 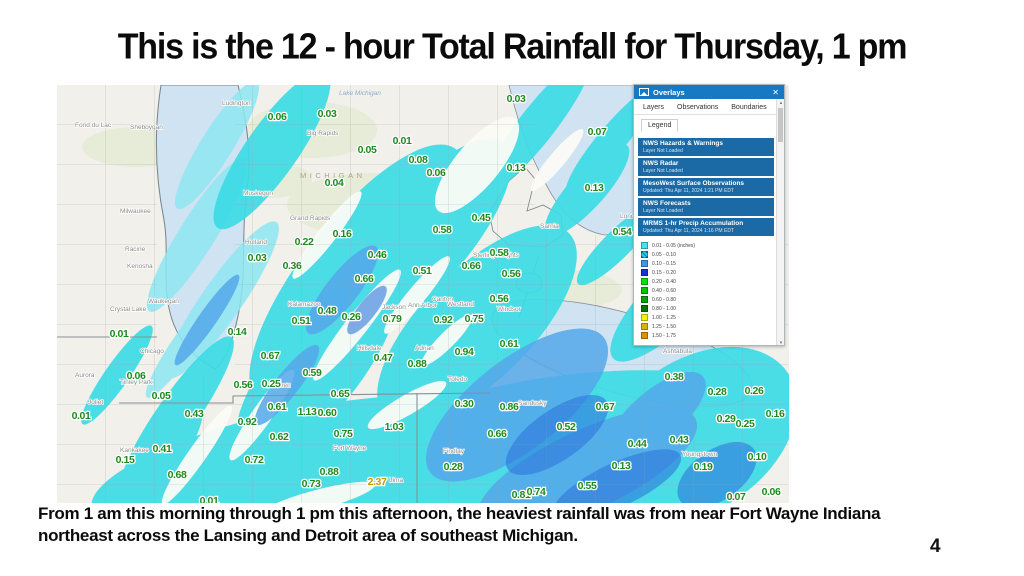 I want to click on rainfall-value: 0.10, so click(x=757, y=457).